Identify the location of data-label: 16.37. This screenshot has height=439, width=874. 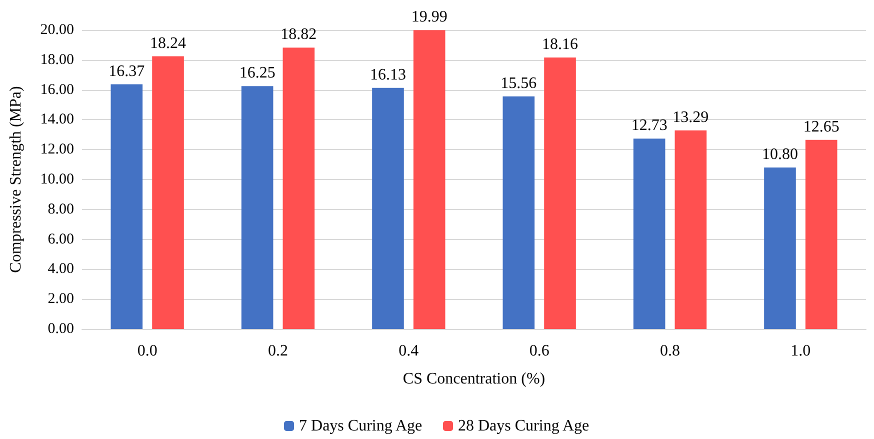
(126, 71).